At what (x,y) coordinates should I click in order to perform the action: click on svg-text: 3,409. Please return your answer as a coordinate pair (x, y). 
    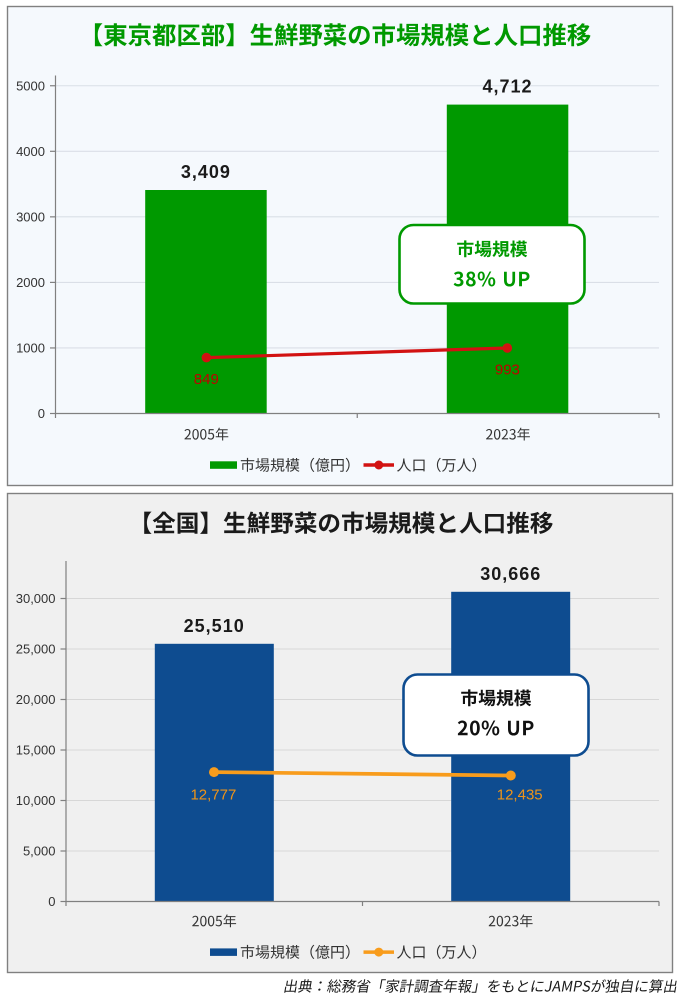
    Looking at the image, I should click on (206, 172).